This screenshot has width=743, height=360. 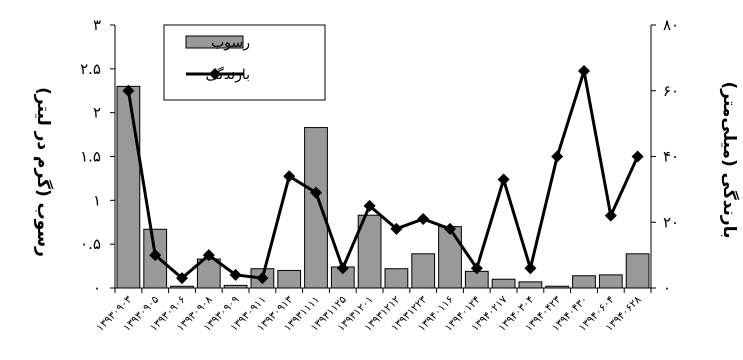 What do you see at coordinates (671, 25) in the screenshot?
I see `right-tick-label: ۸۰` at bounding box center [671, 25].